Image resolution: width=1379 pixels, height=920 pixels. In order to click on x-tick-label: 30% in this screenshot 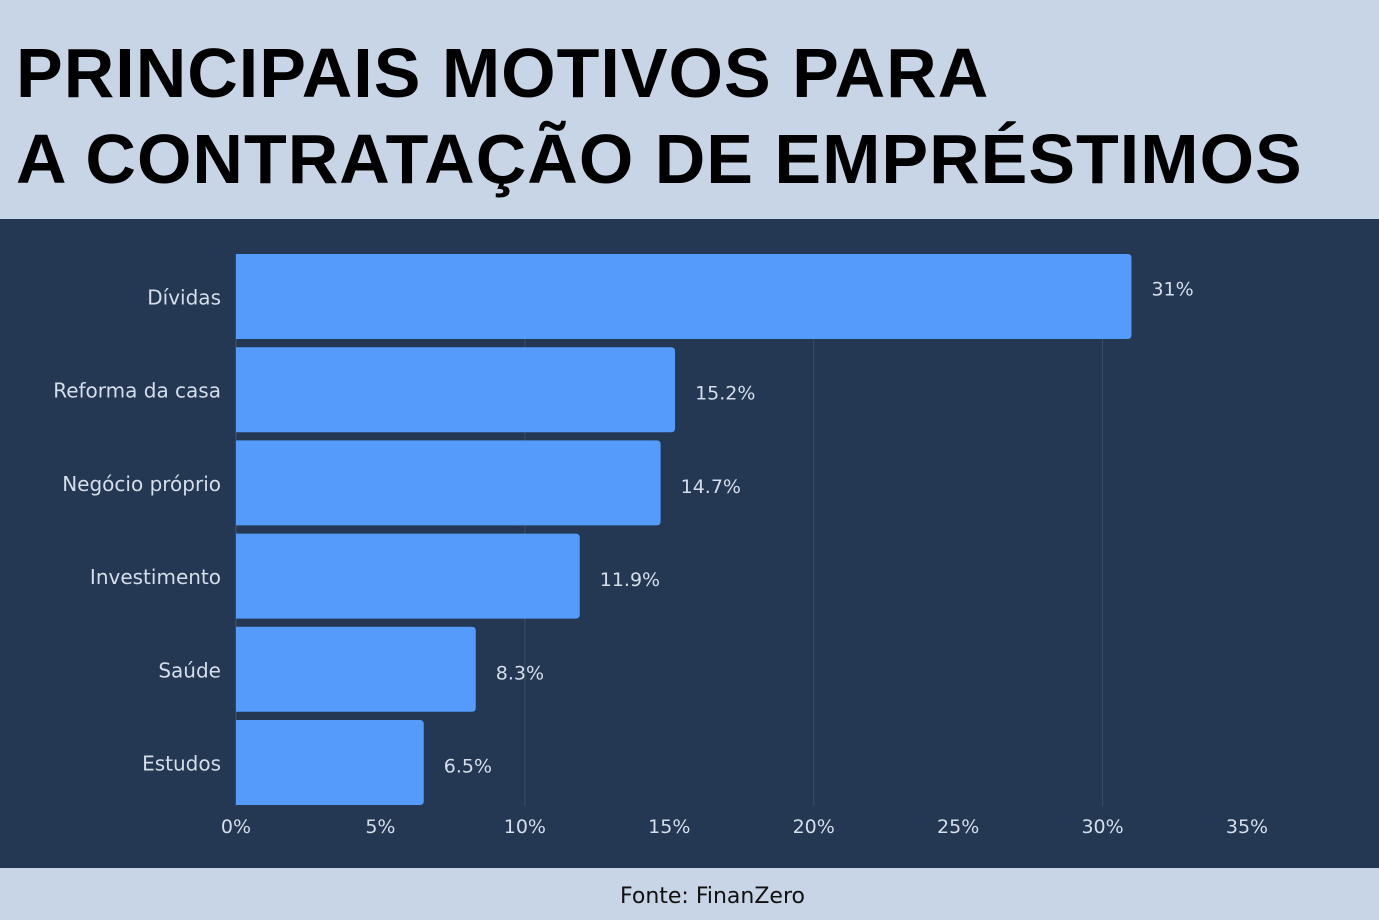, I will do `click(1102, 827)`.